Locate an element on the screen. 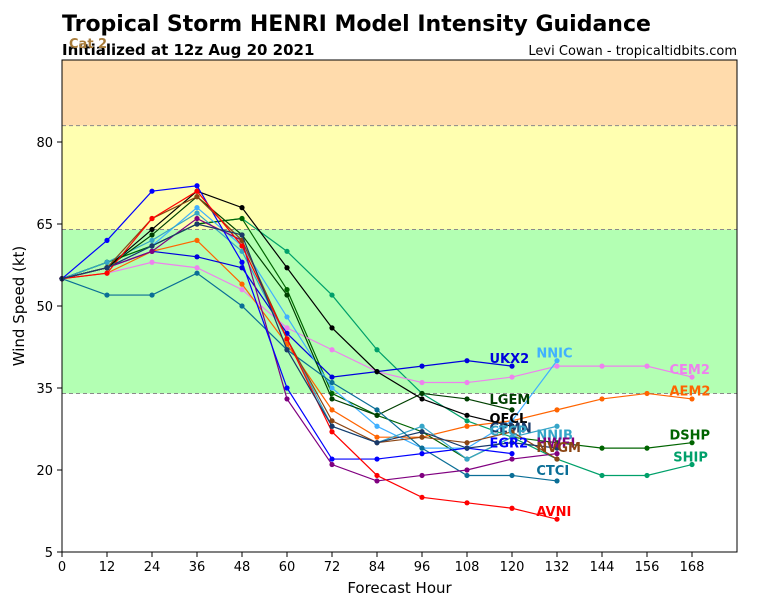 This screenshot has width=768, height=600. series-label-lgem: LGEM is located at coordinates (510, 400).